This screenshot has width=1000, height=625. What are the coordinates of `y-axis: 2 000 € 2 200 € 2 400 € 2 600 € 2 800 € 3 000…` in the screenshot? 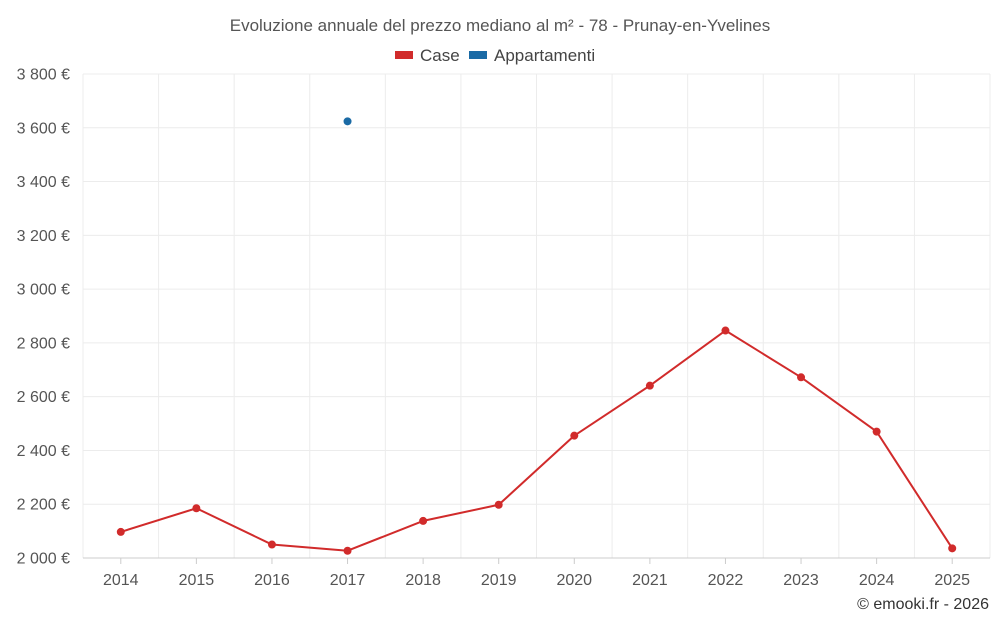 It's located at (43, 317).